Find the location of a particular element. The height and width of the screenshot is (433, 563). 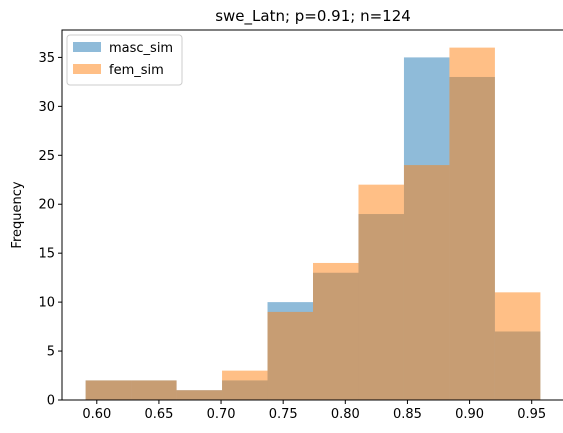

y-tick-label: 35 is located at coordinates (46, 58).